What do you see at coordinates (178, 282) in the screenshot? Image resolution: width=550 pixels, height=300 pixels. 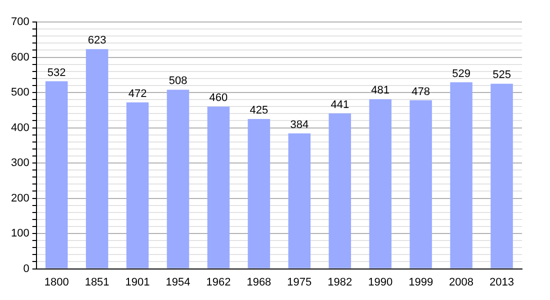 I see `x-tick-label: 1954` at bounding box center [178, 282].